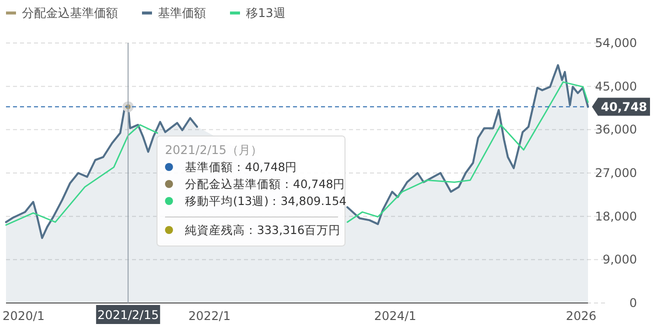  Describe the element at coordinates (265, 201) in the screenshot. I see `annotation: 移動平均(13週)：34,809.154` at that location.